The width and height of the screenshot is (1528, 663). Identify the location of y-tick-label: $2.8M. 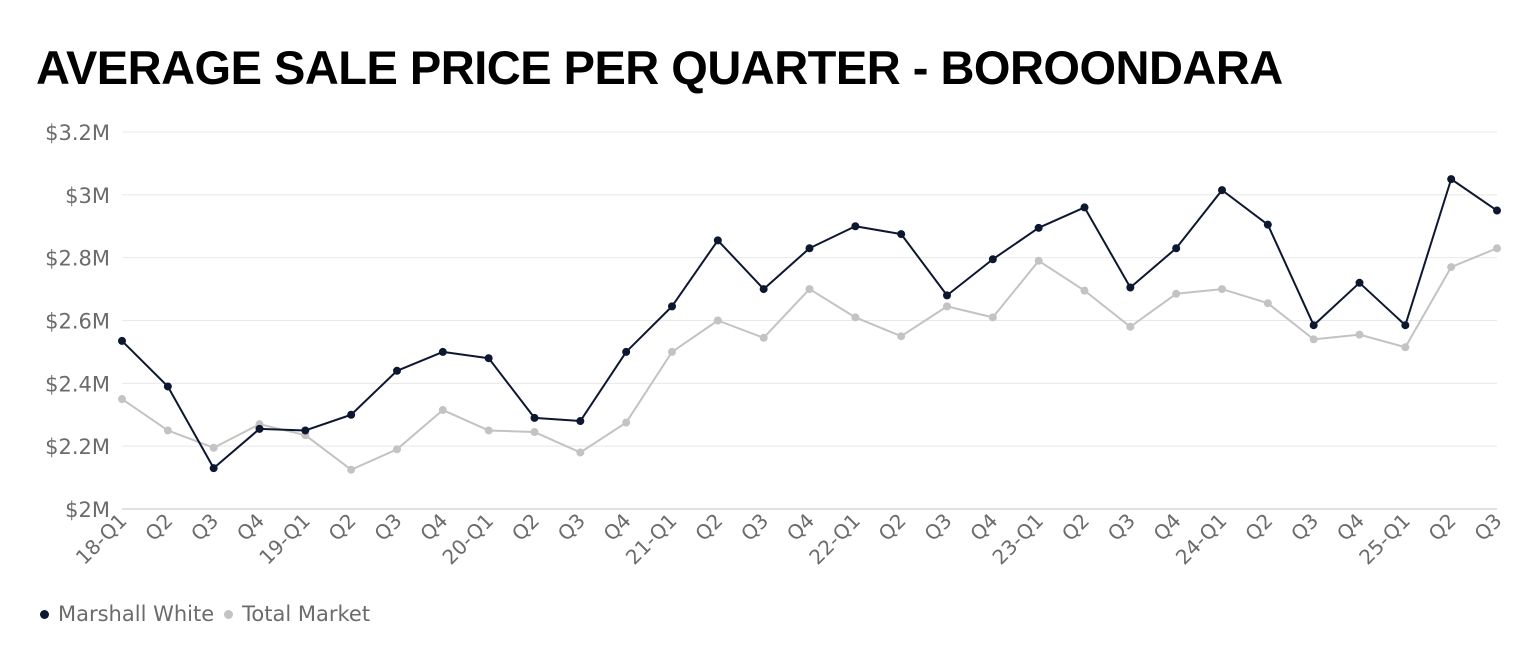
(77, 259).